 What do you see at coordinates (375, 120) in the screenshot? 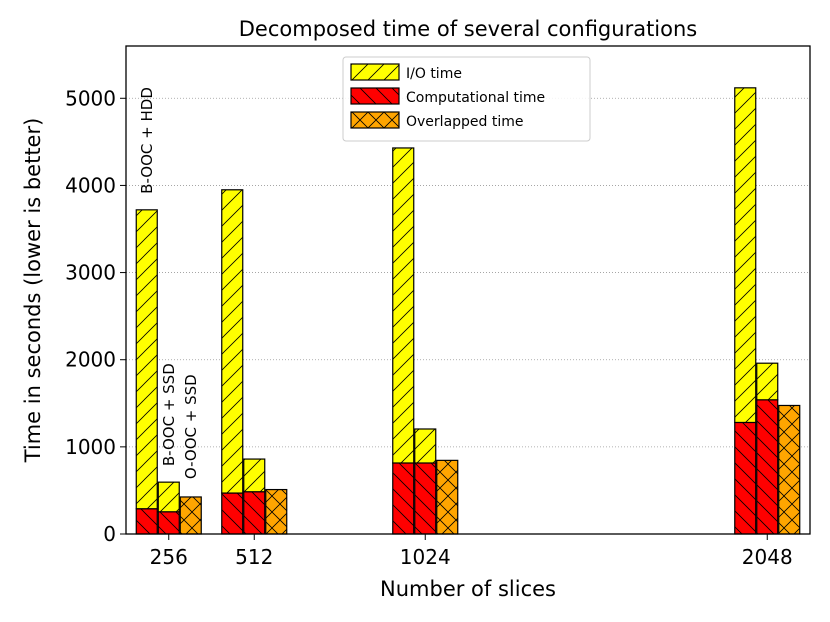
I see `legend-swatch-overlapped` at bounding box center [375, 120].